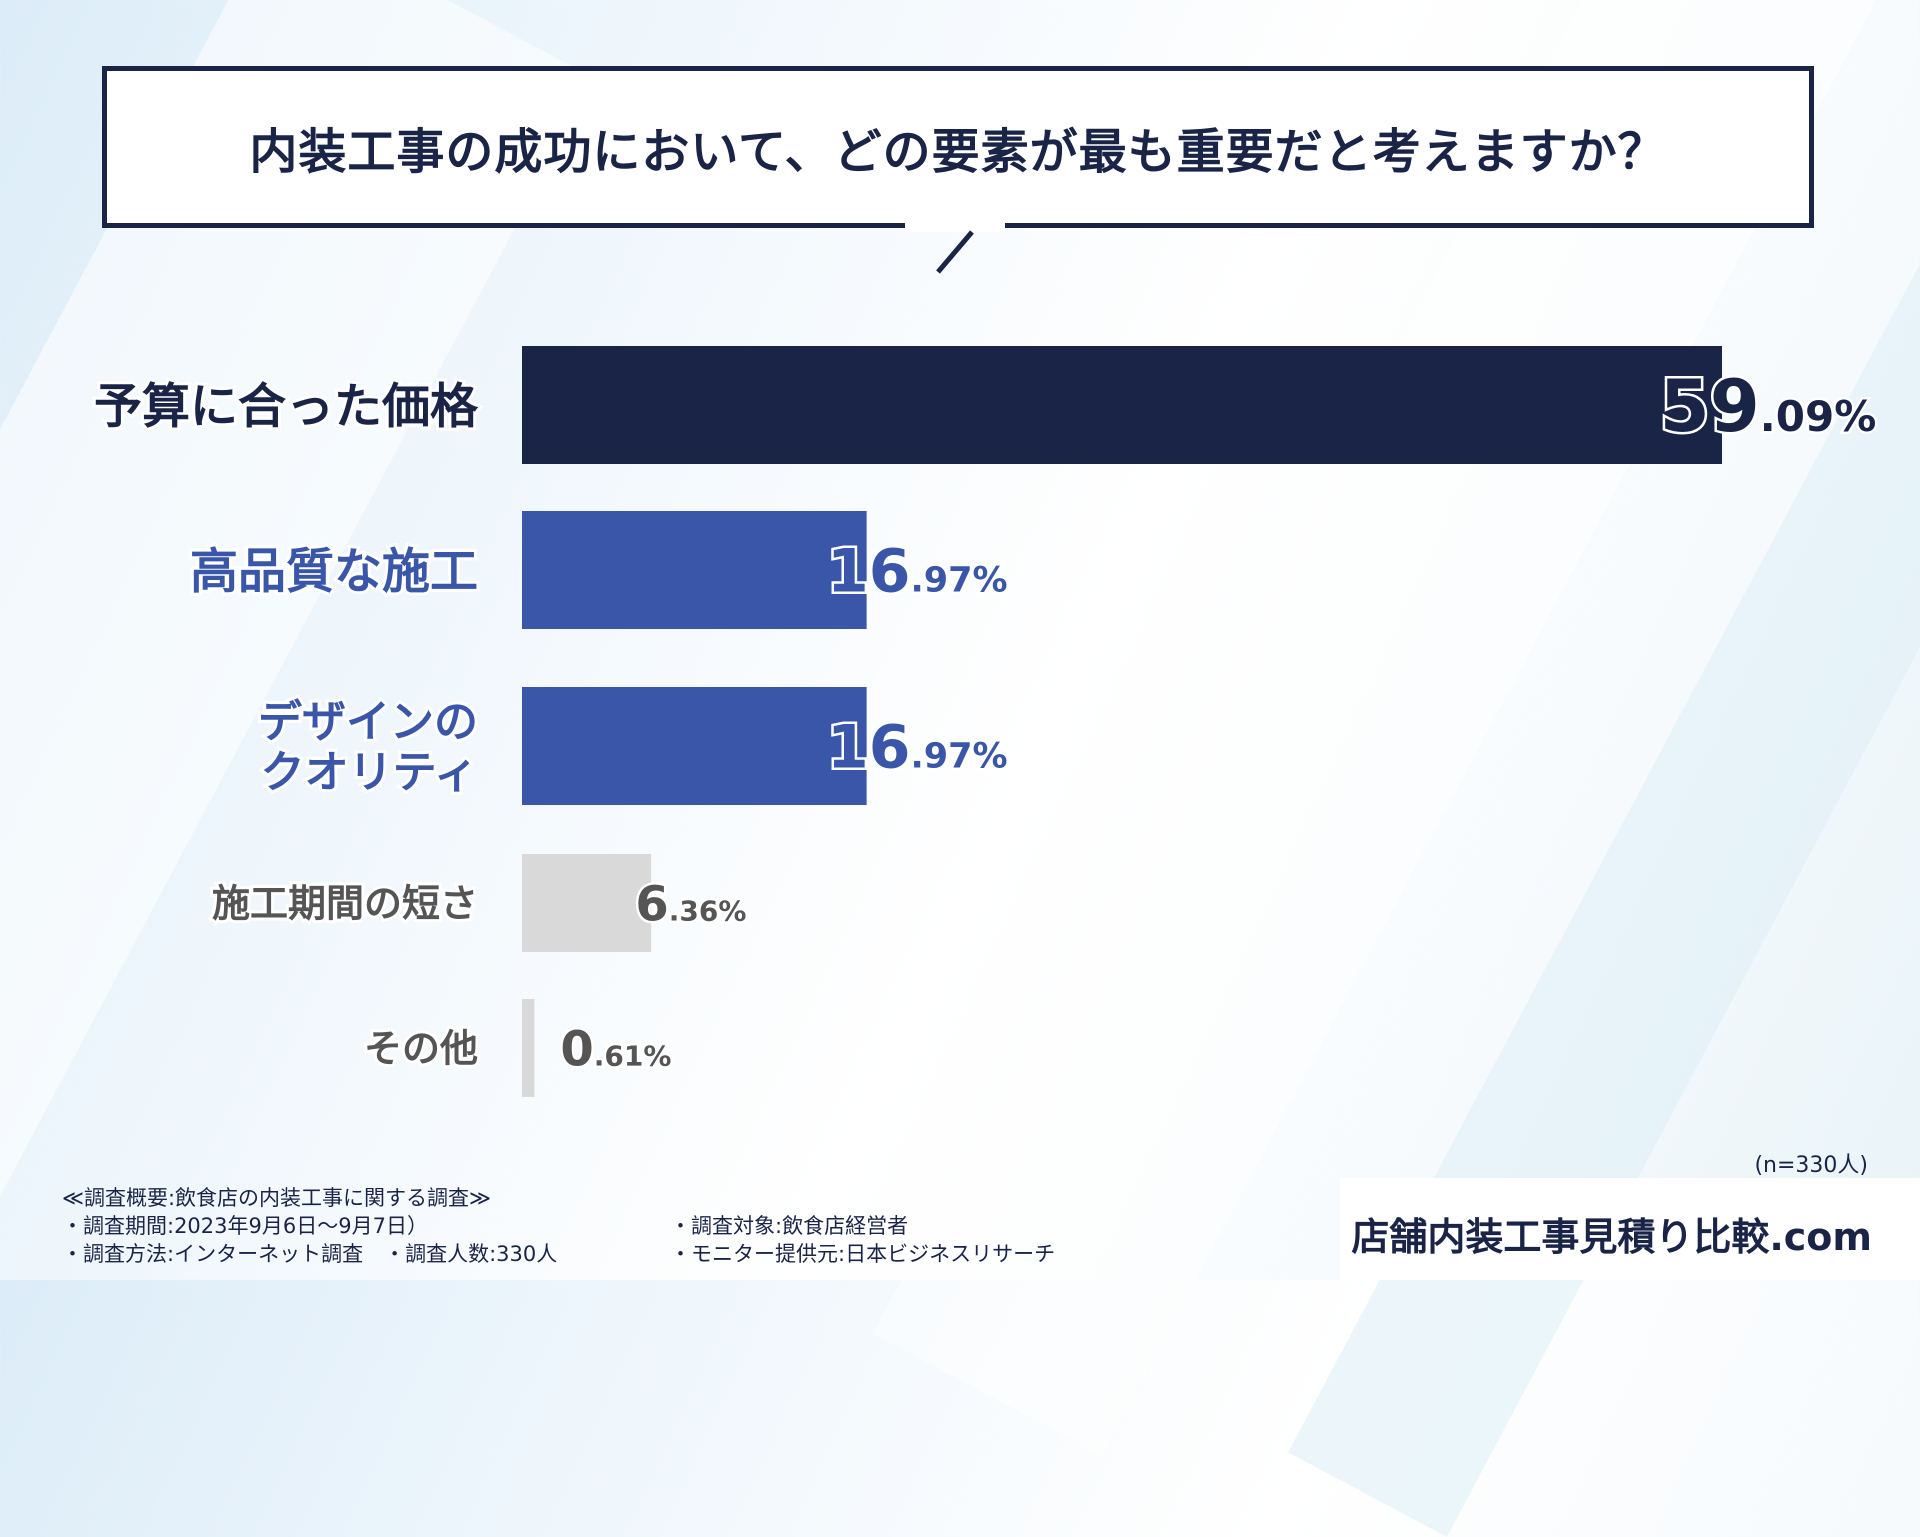 This screenshot has height=1537, width=1920. I want to click on survey-notes-right: ・調査対象:飲食店経営者 ・モニター提供元:日本ビジネスリサーチ, so click(862, 1240).